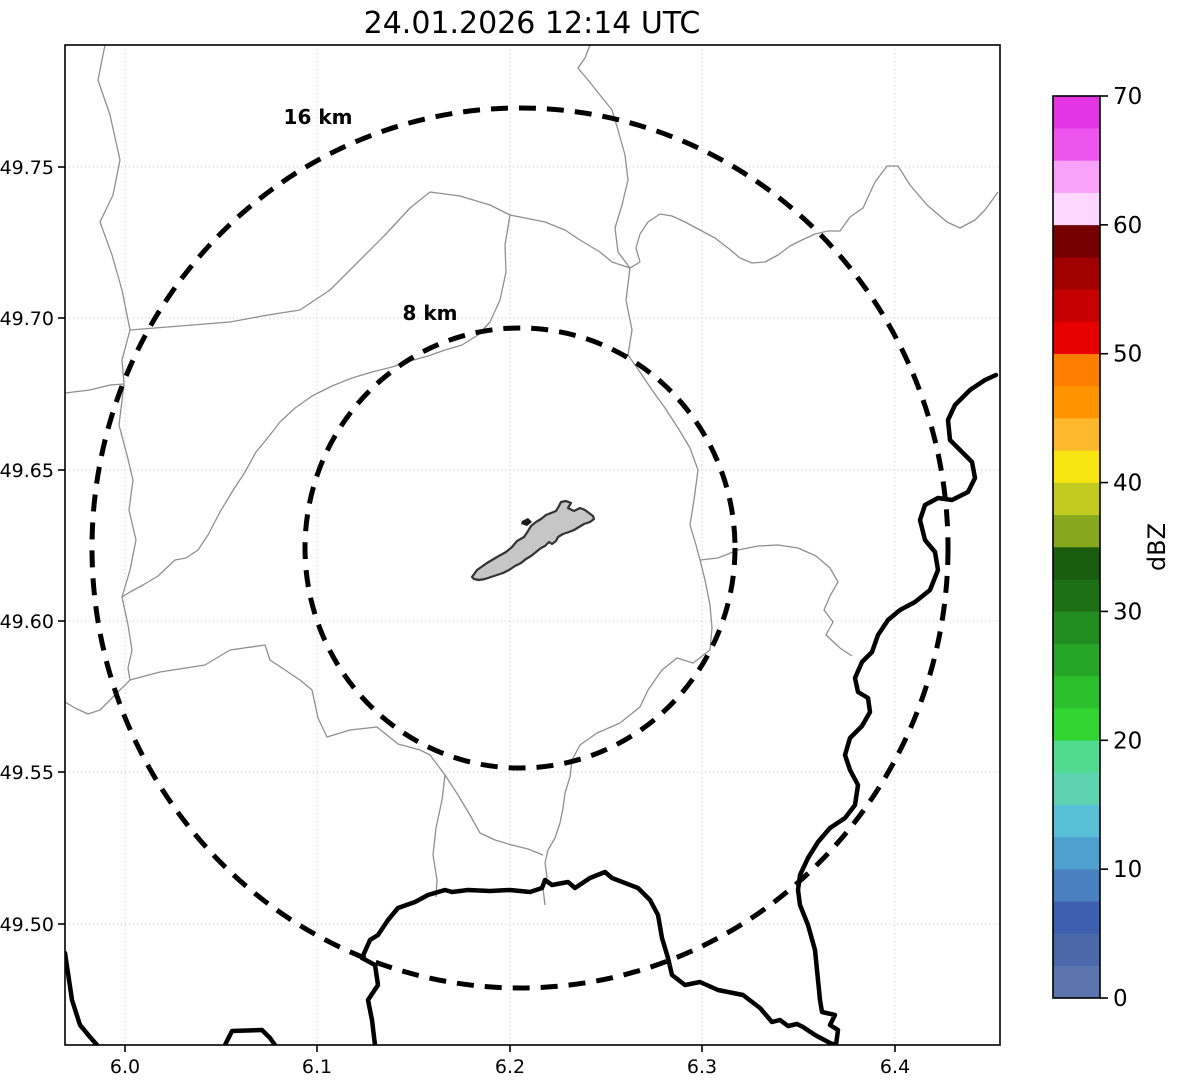 Image resolution: width=1188 pixels, height=1084 pixels. What do you see at coordinates (1127, 97) in the screenshot?
I see `colorbar-tick-label: 70` at bounding box center [1127, 97].